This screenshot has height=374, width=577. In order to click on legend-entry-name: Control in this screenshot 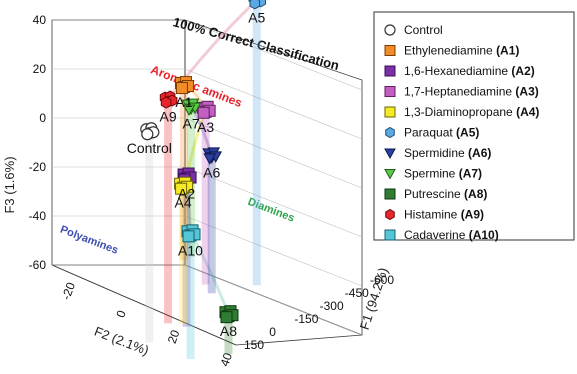, I will do `click(423, 30)`.